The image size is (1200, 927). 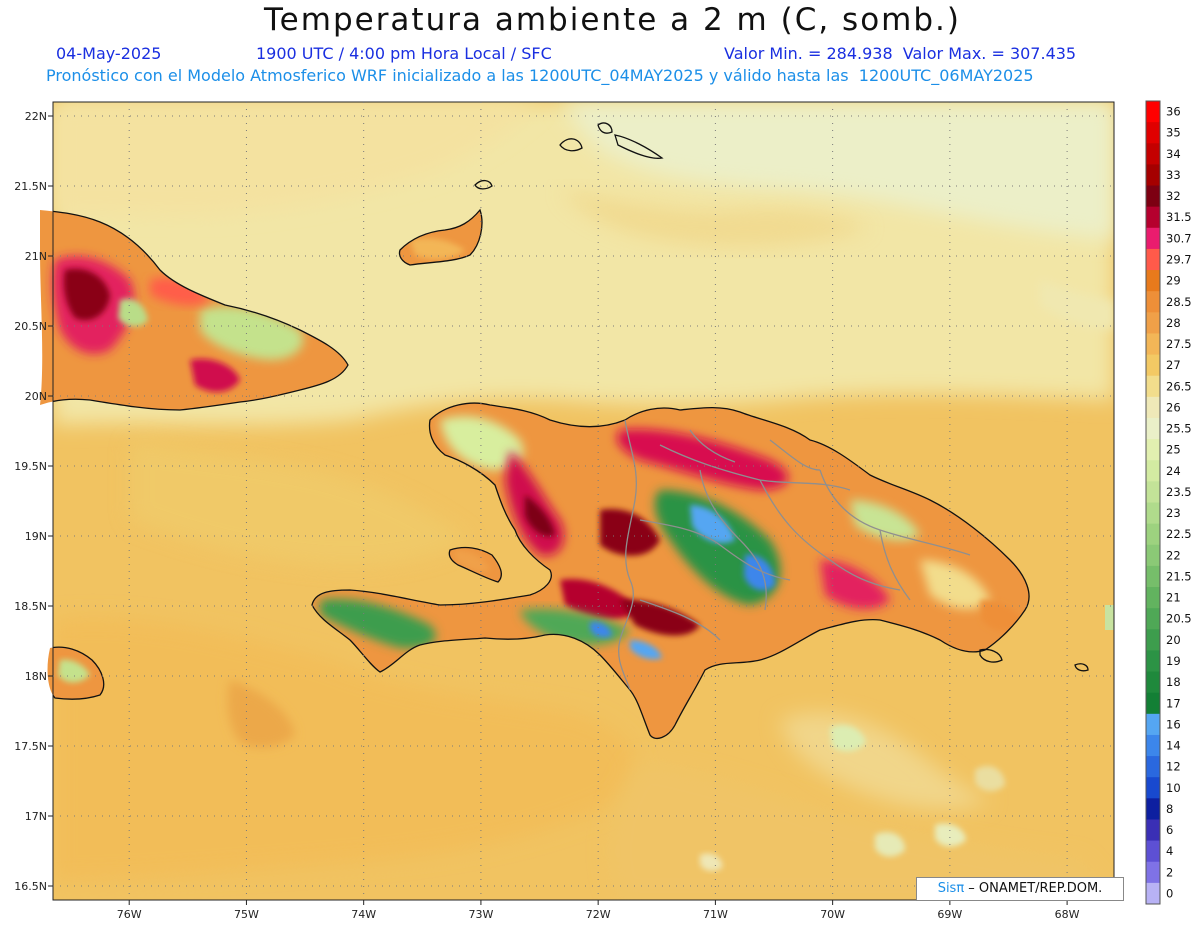 What do you see at coordinates (1173, 196) in the screenshot?
I see `colorbar-label: 32` at bounding box center [1173, 196].